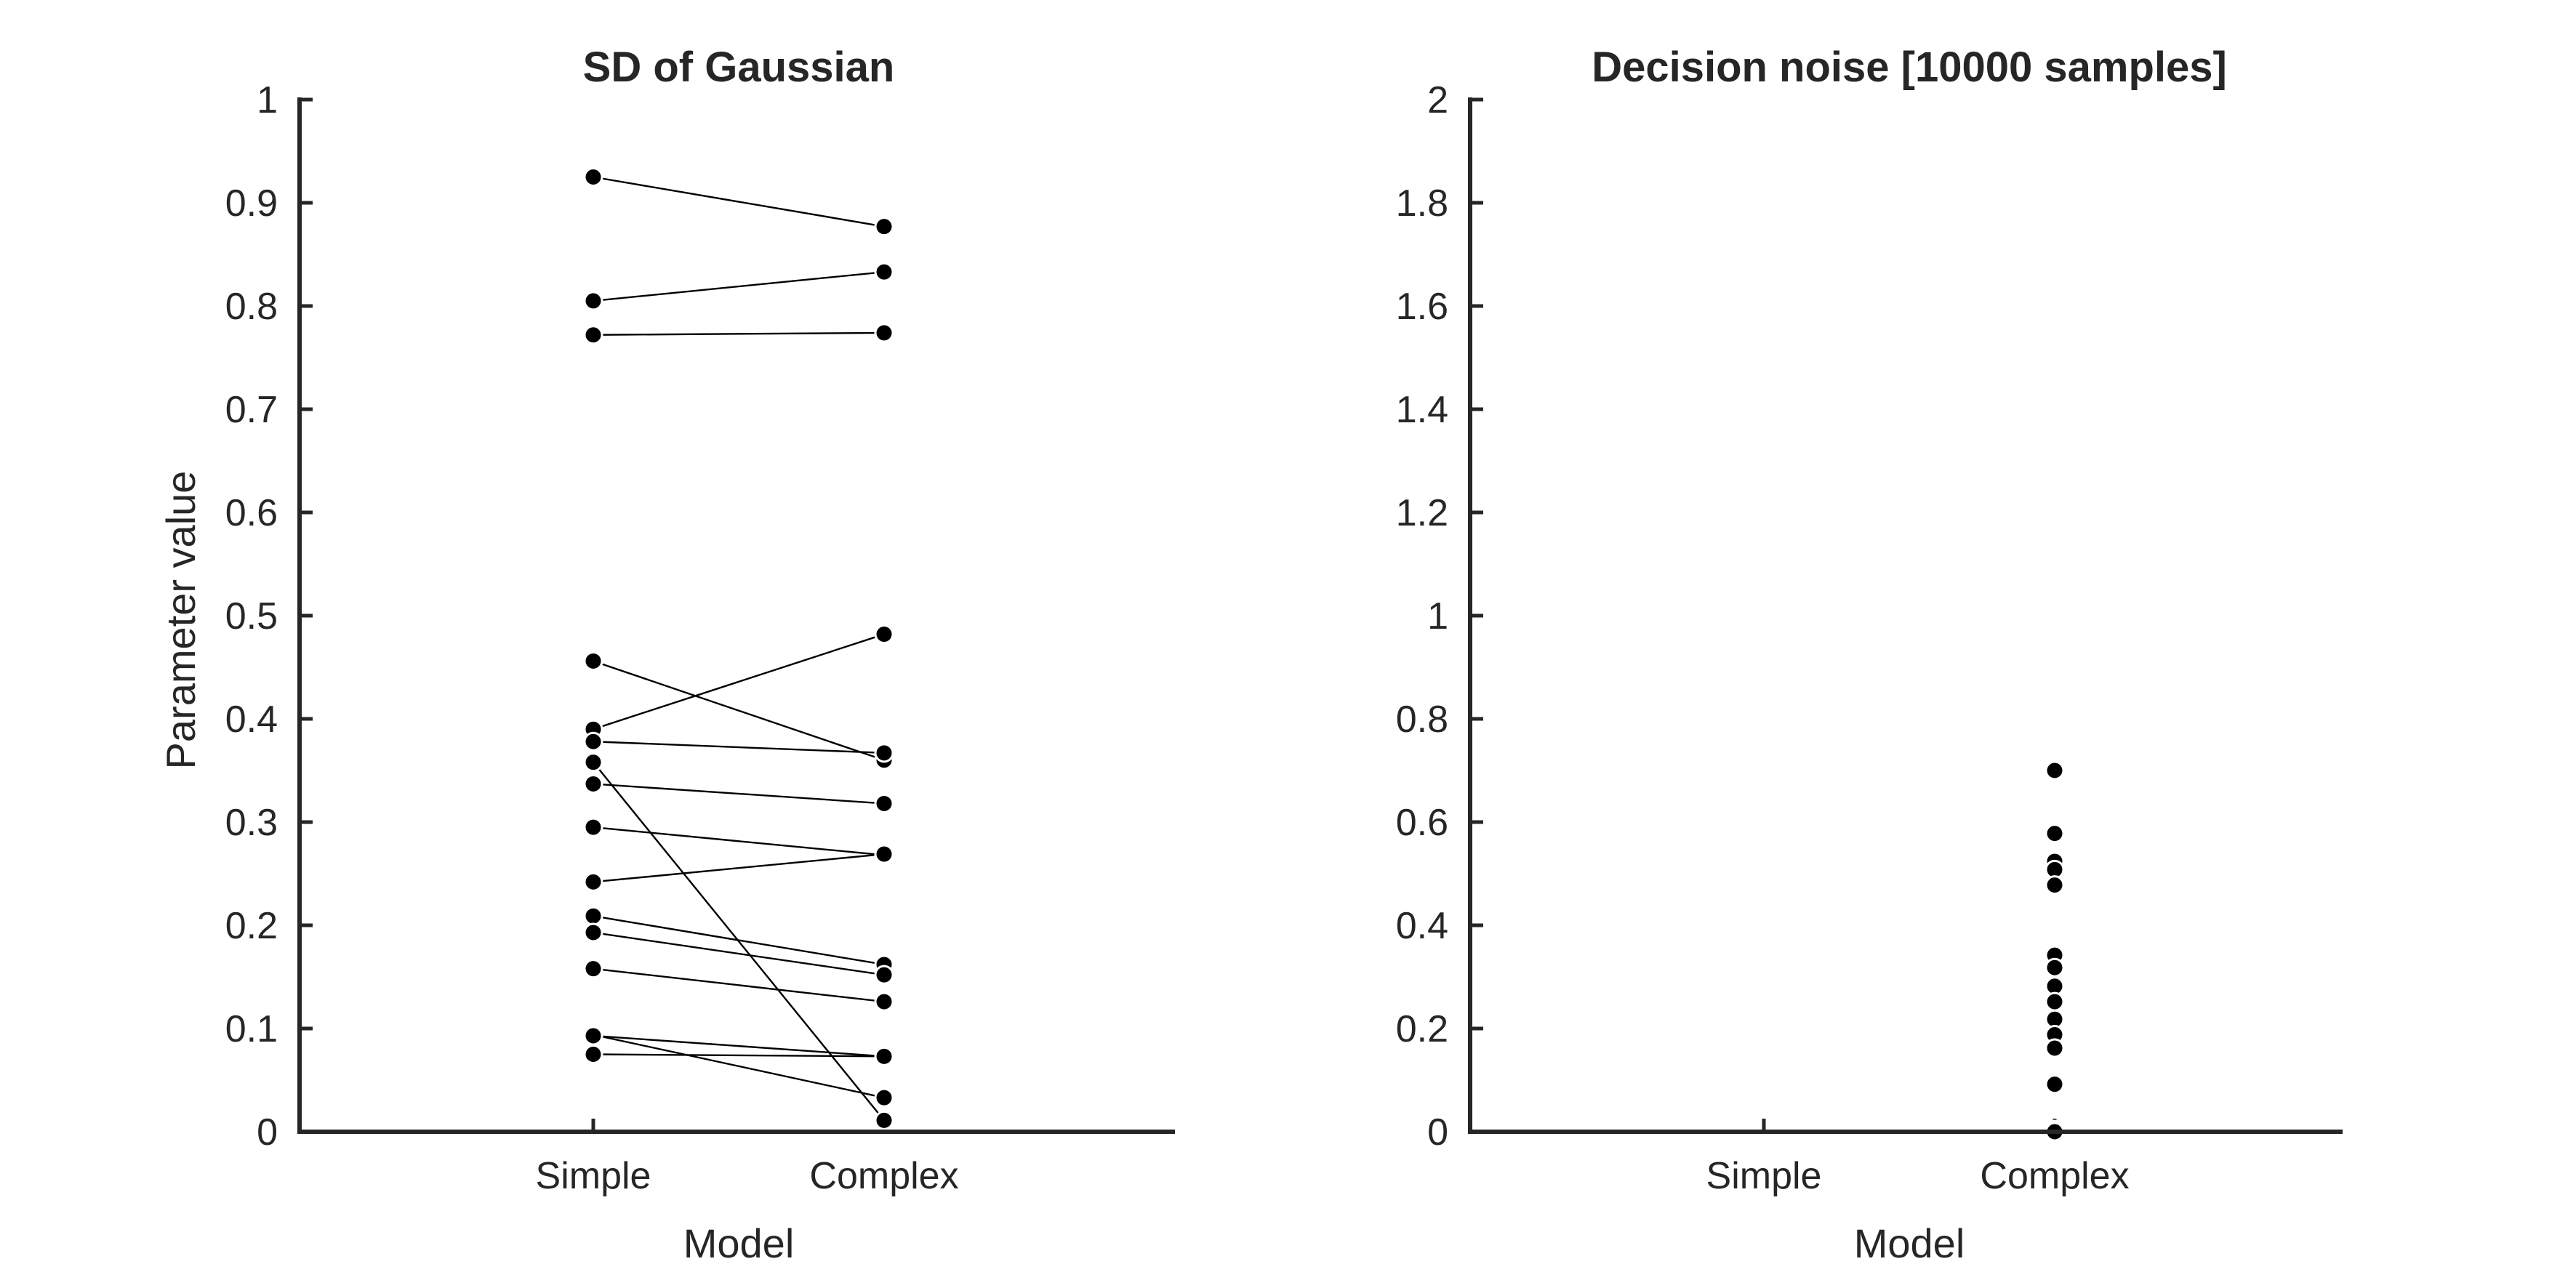 This screenshot has width=2576, height=1288. Describe the element at coordinates (251, 307) in the screenshot. I see `left-y-tick-label: 0.8` at that location.